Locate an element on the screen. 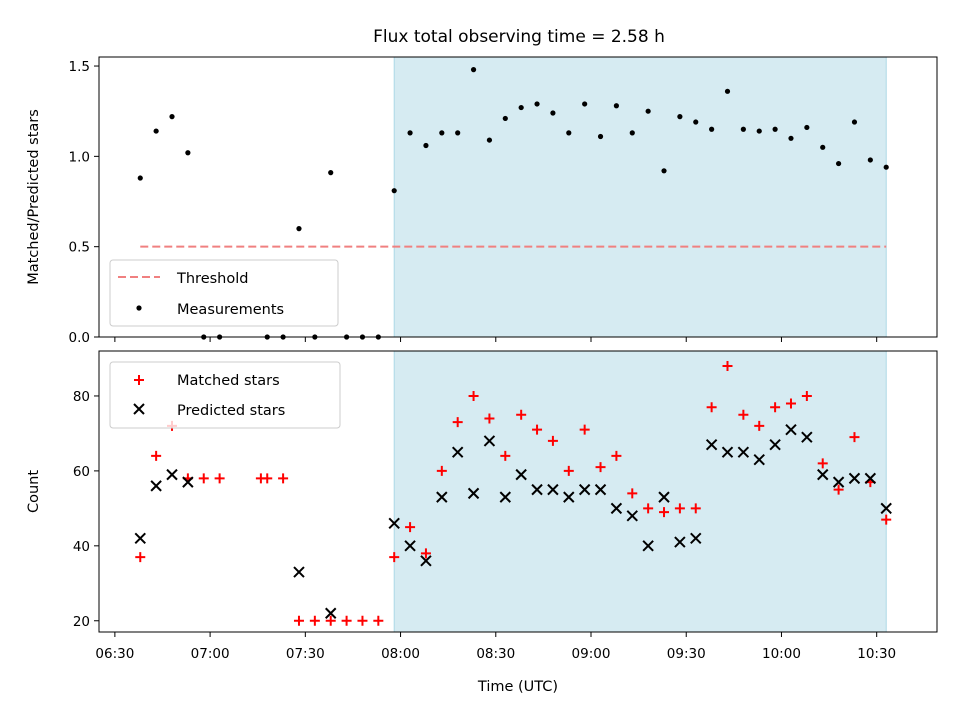 The width and height of the screenshot is (960, 720). y-tick-label: 80 is located at coordinates (81, 397).